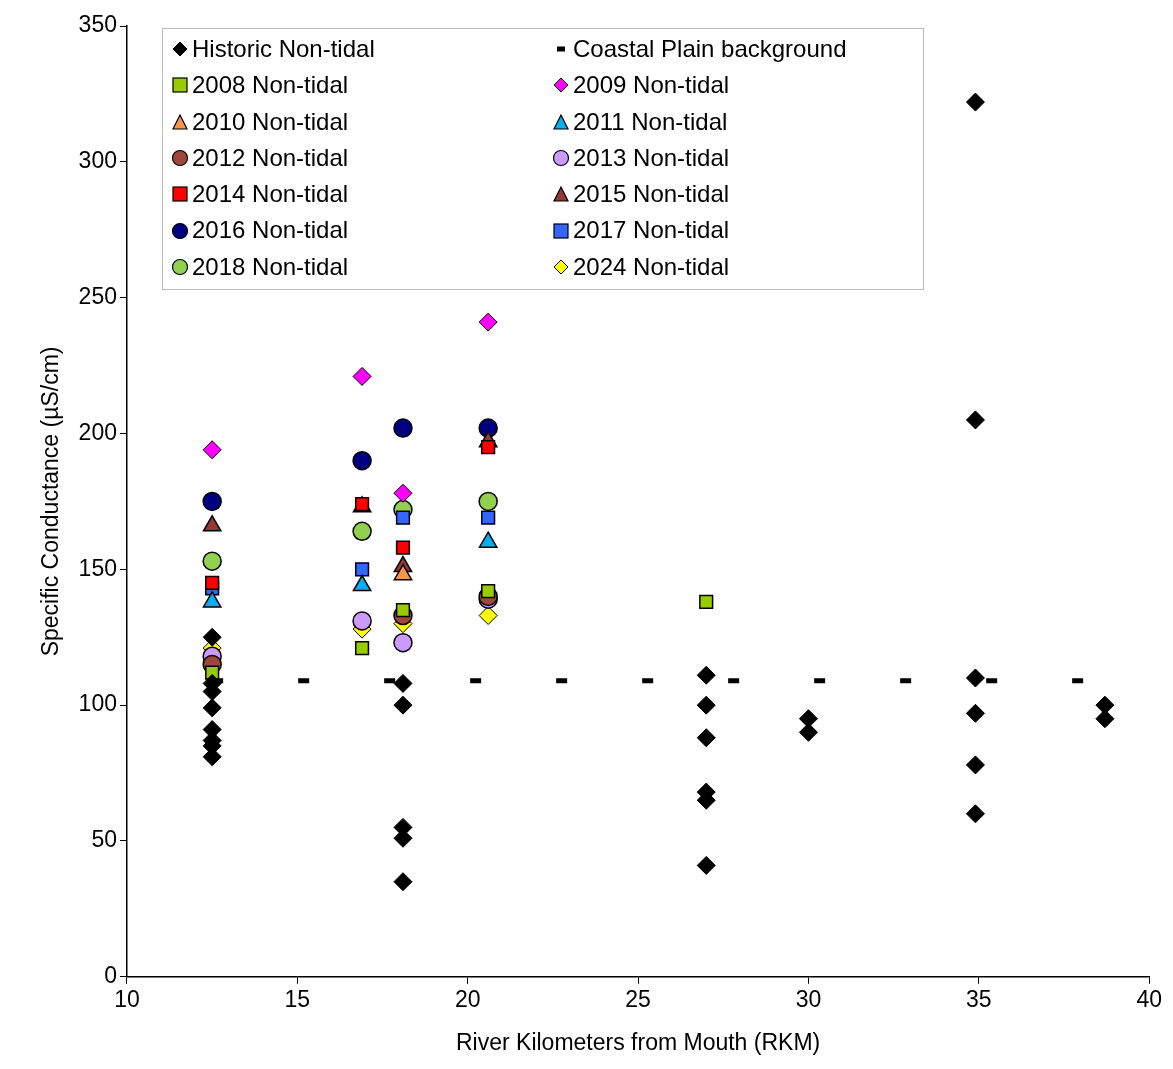  Describe the element at coordinates (97, 24) in the screenshot. I see `y-tick-label: 350` at that location.